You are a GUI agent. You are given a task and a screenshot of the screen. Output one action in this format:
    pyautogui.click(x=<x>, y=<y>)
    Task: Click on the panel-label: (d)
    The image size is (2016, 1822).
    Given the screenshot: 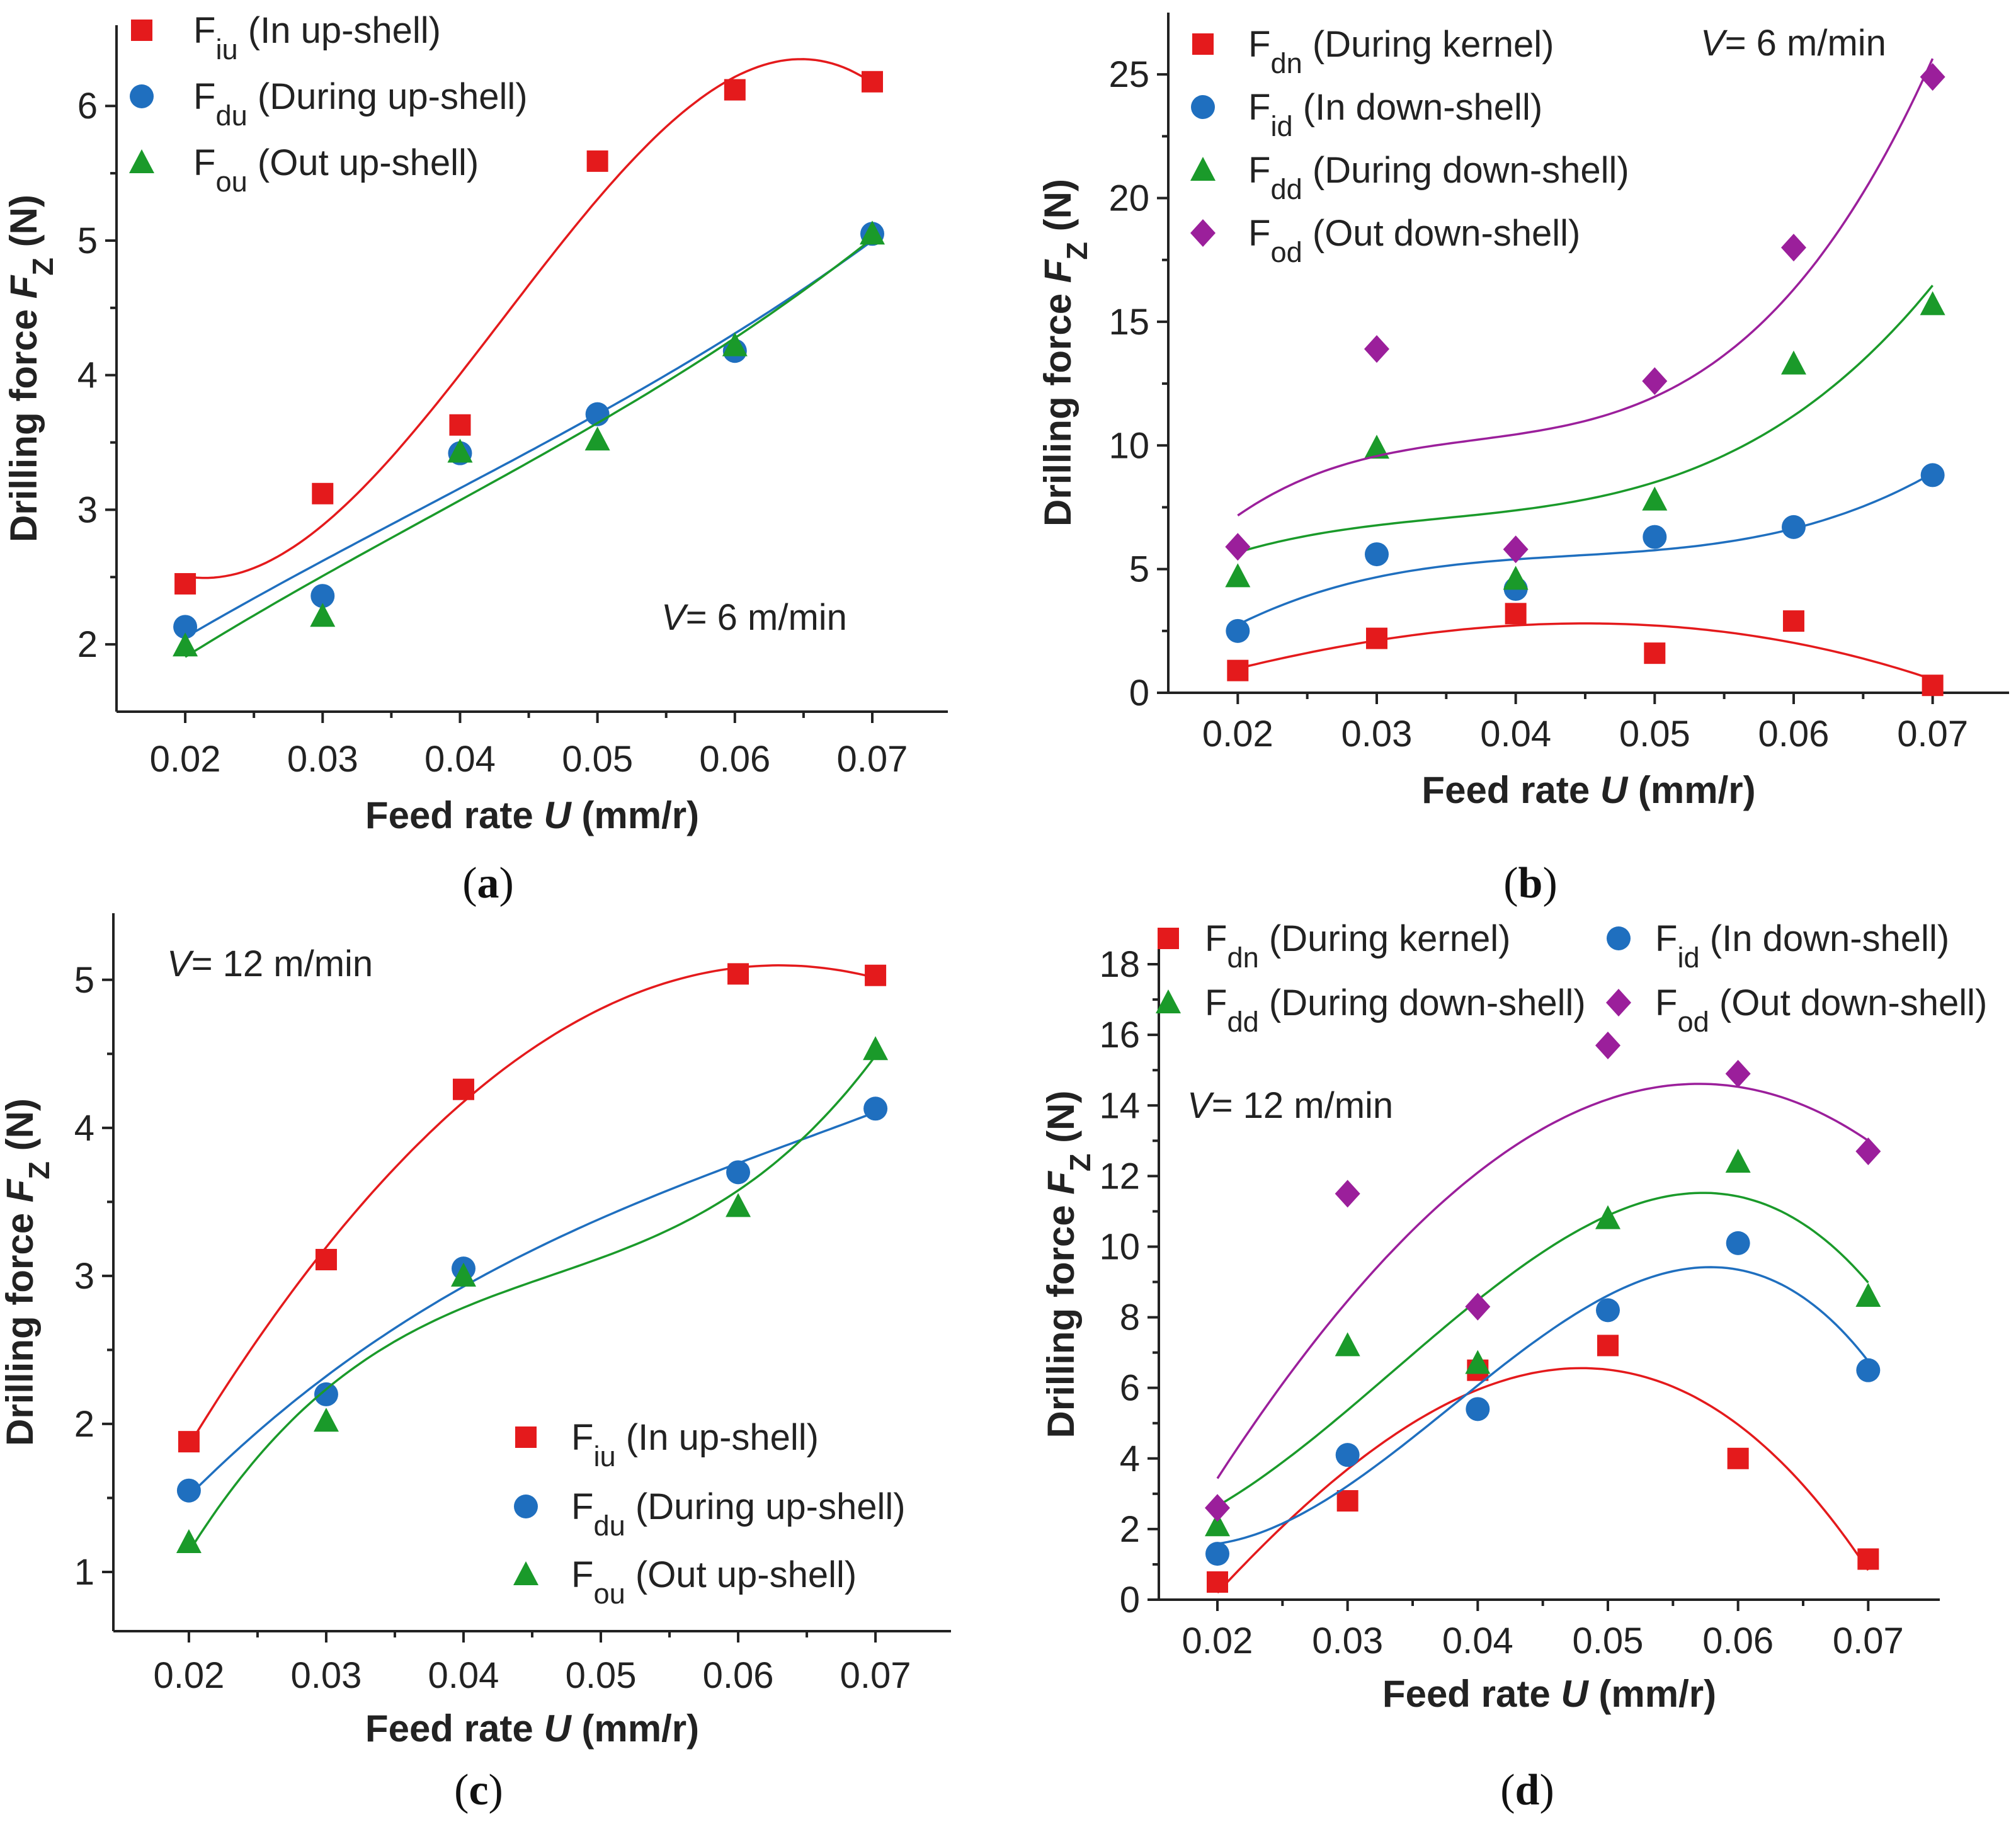 What is the action you would take?
    pyautogui.click(x=1527, y=1790)
    